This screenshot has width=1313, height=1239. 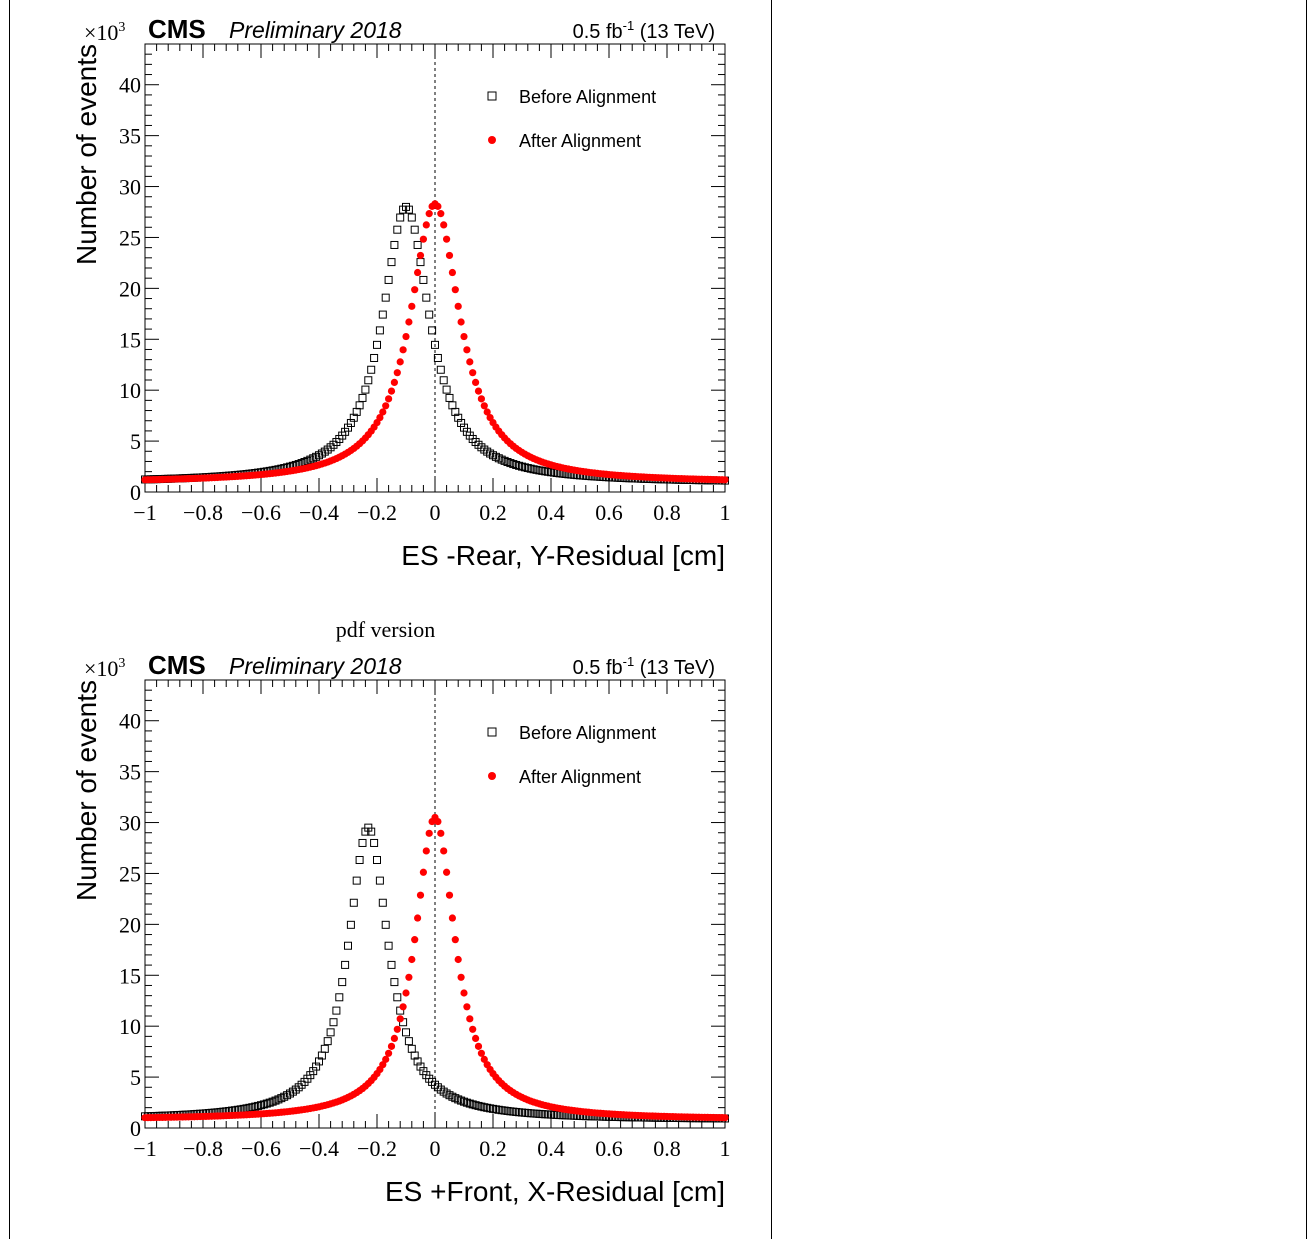 What do you see at coordinates (104, 668) in the screenshot?
I see `y-multiplier: ×10³` at bounding box center [104, 668].